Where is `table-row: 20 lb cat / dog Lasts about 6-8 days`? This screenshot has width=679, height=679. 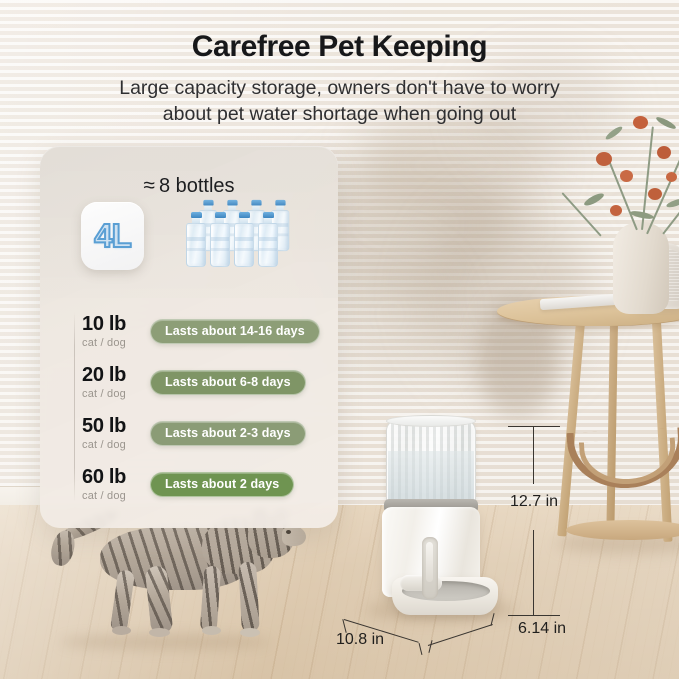
table-row: 20 lb cat / dog Lasts about 6-8 days is located at coordinates (207, 382).